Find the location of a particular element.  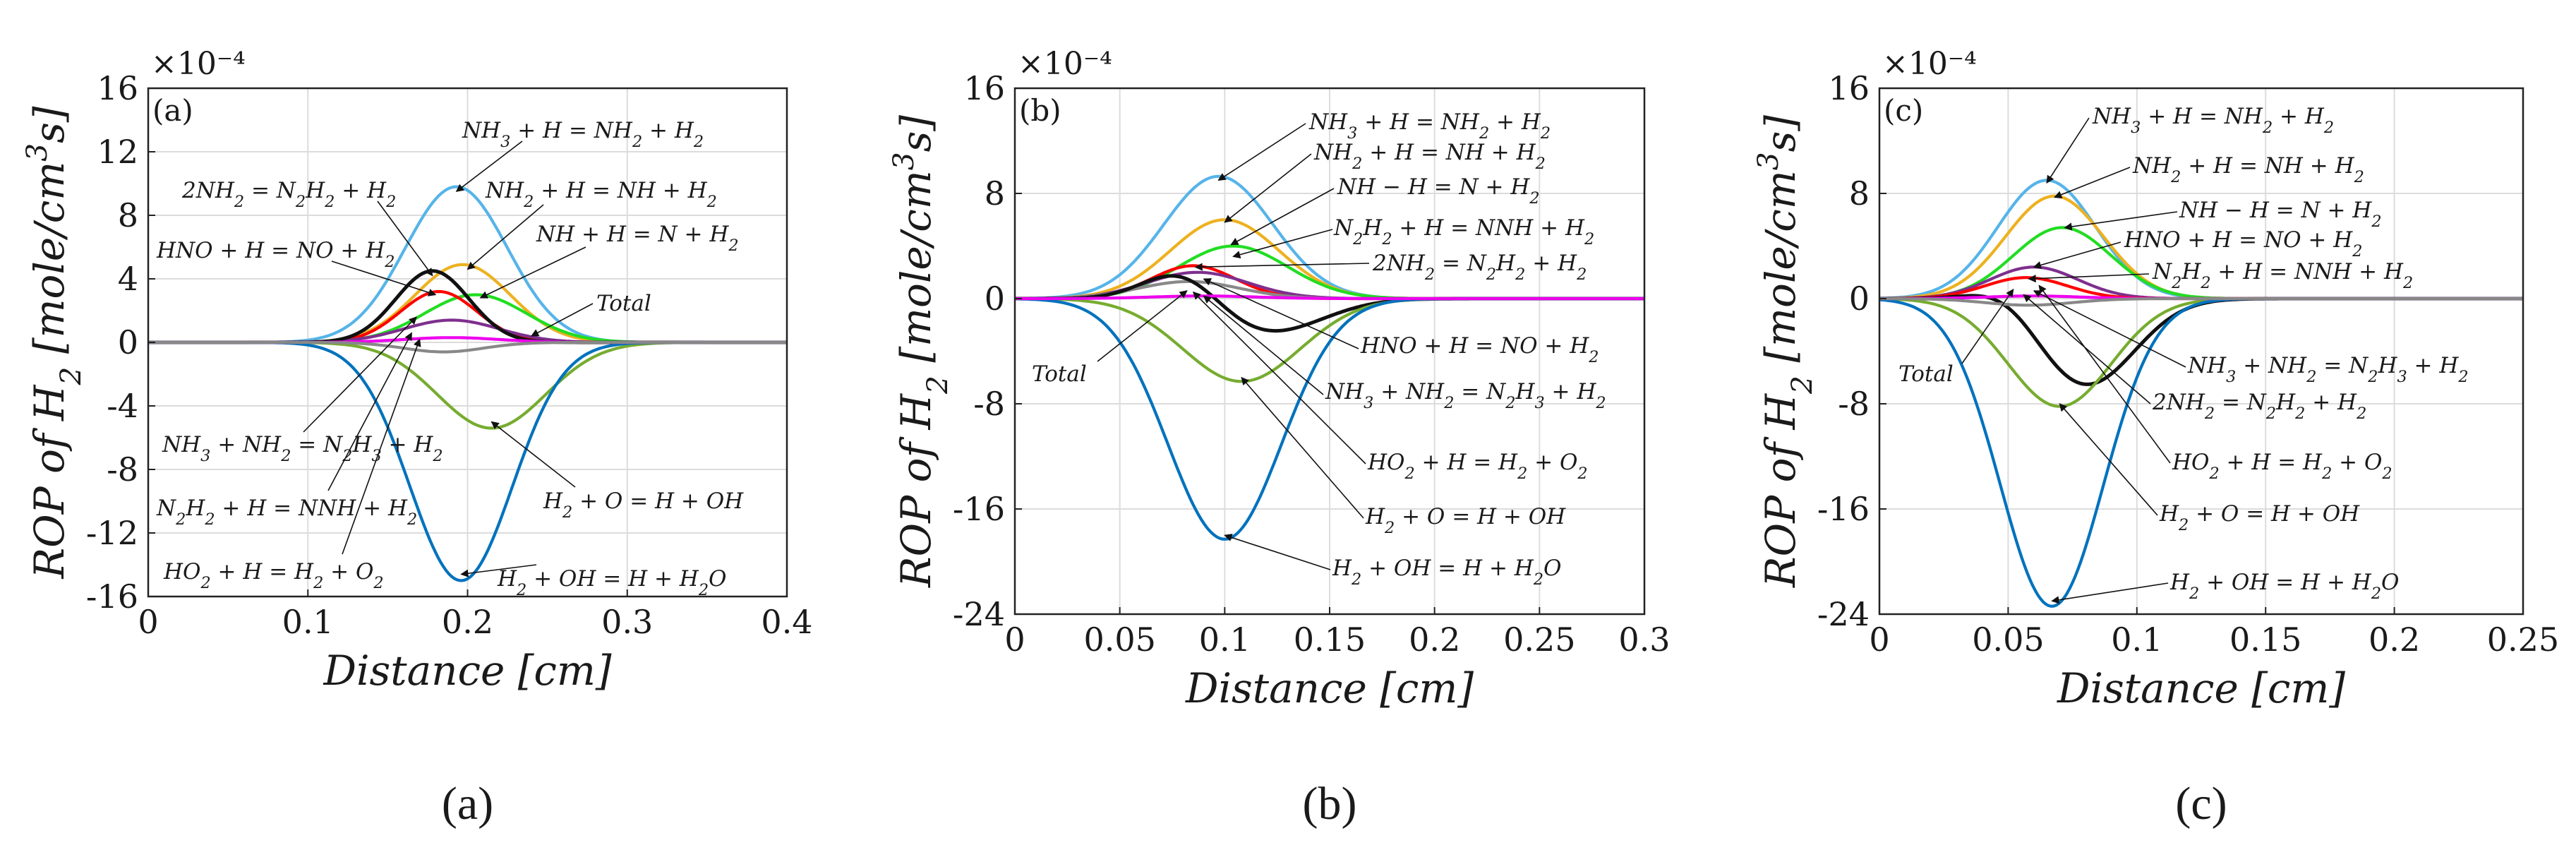

panel-caption: (b) is located at coordinates (1330, 803).